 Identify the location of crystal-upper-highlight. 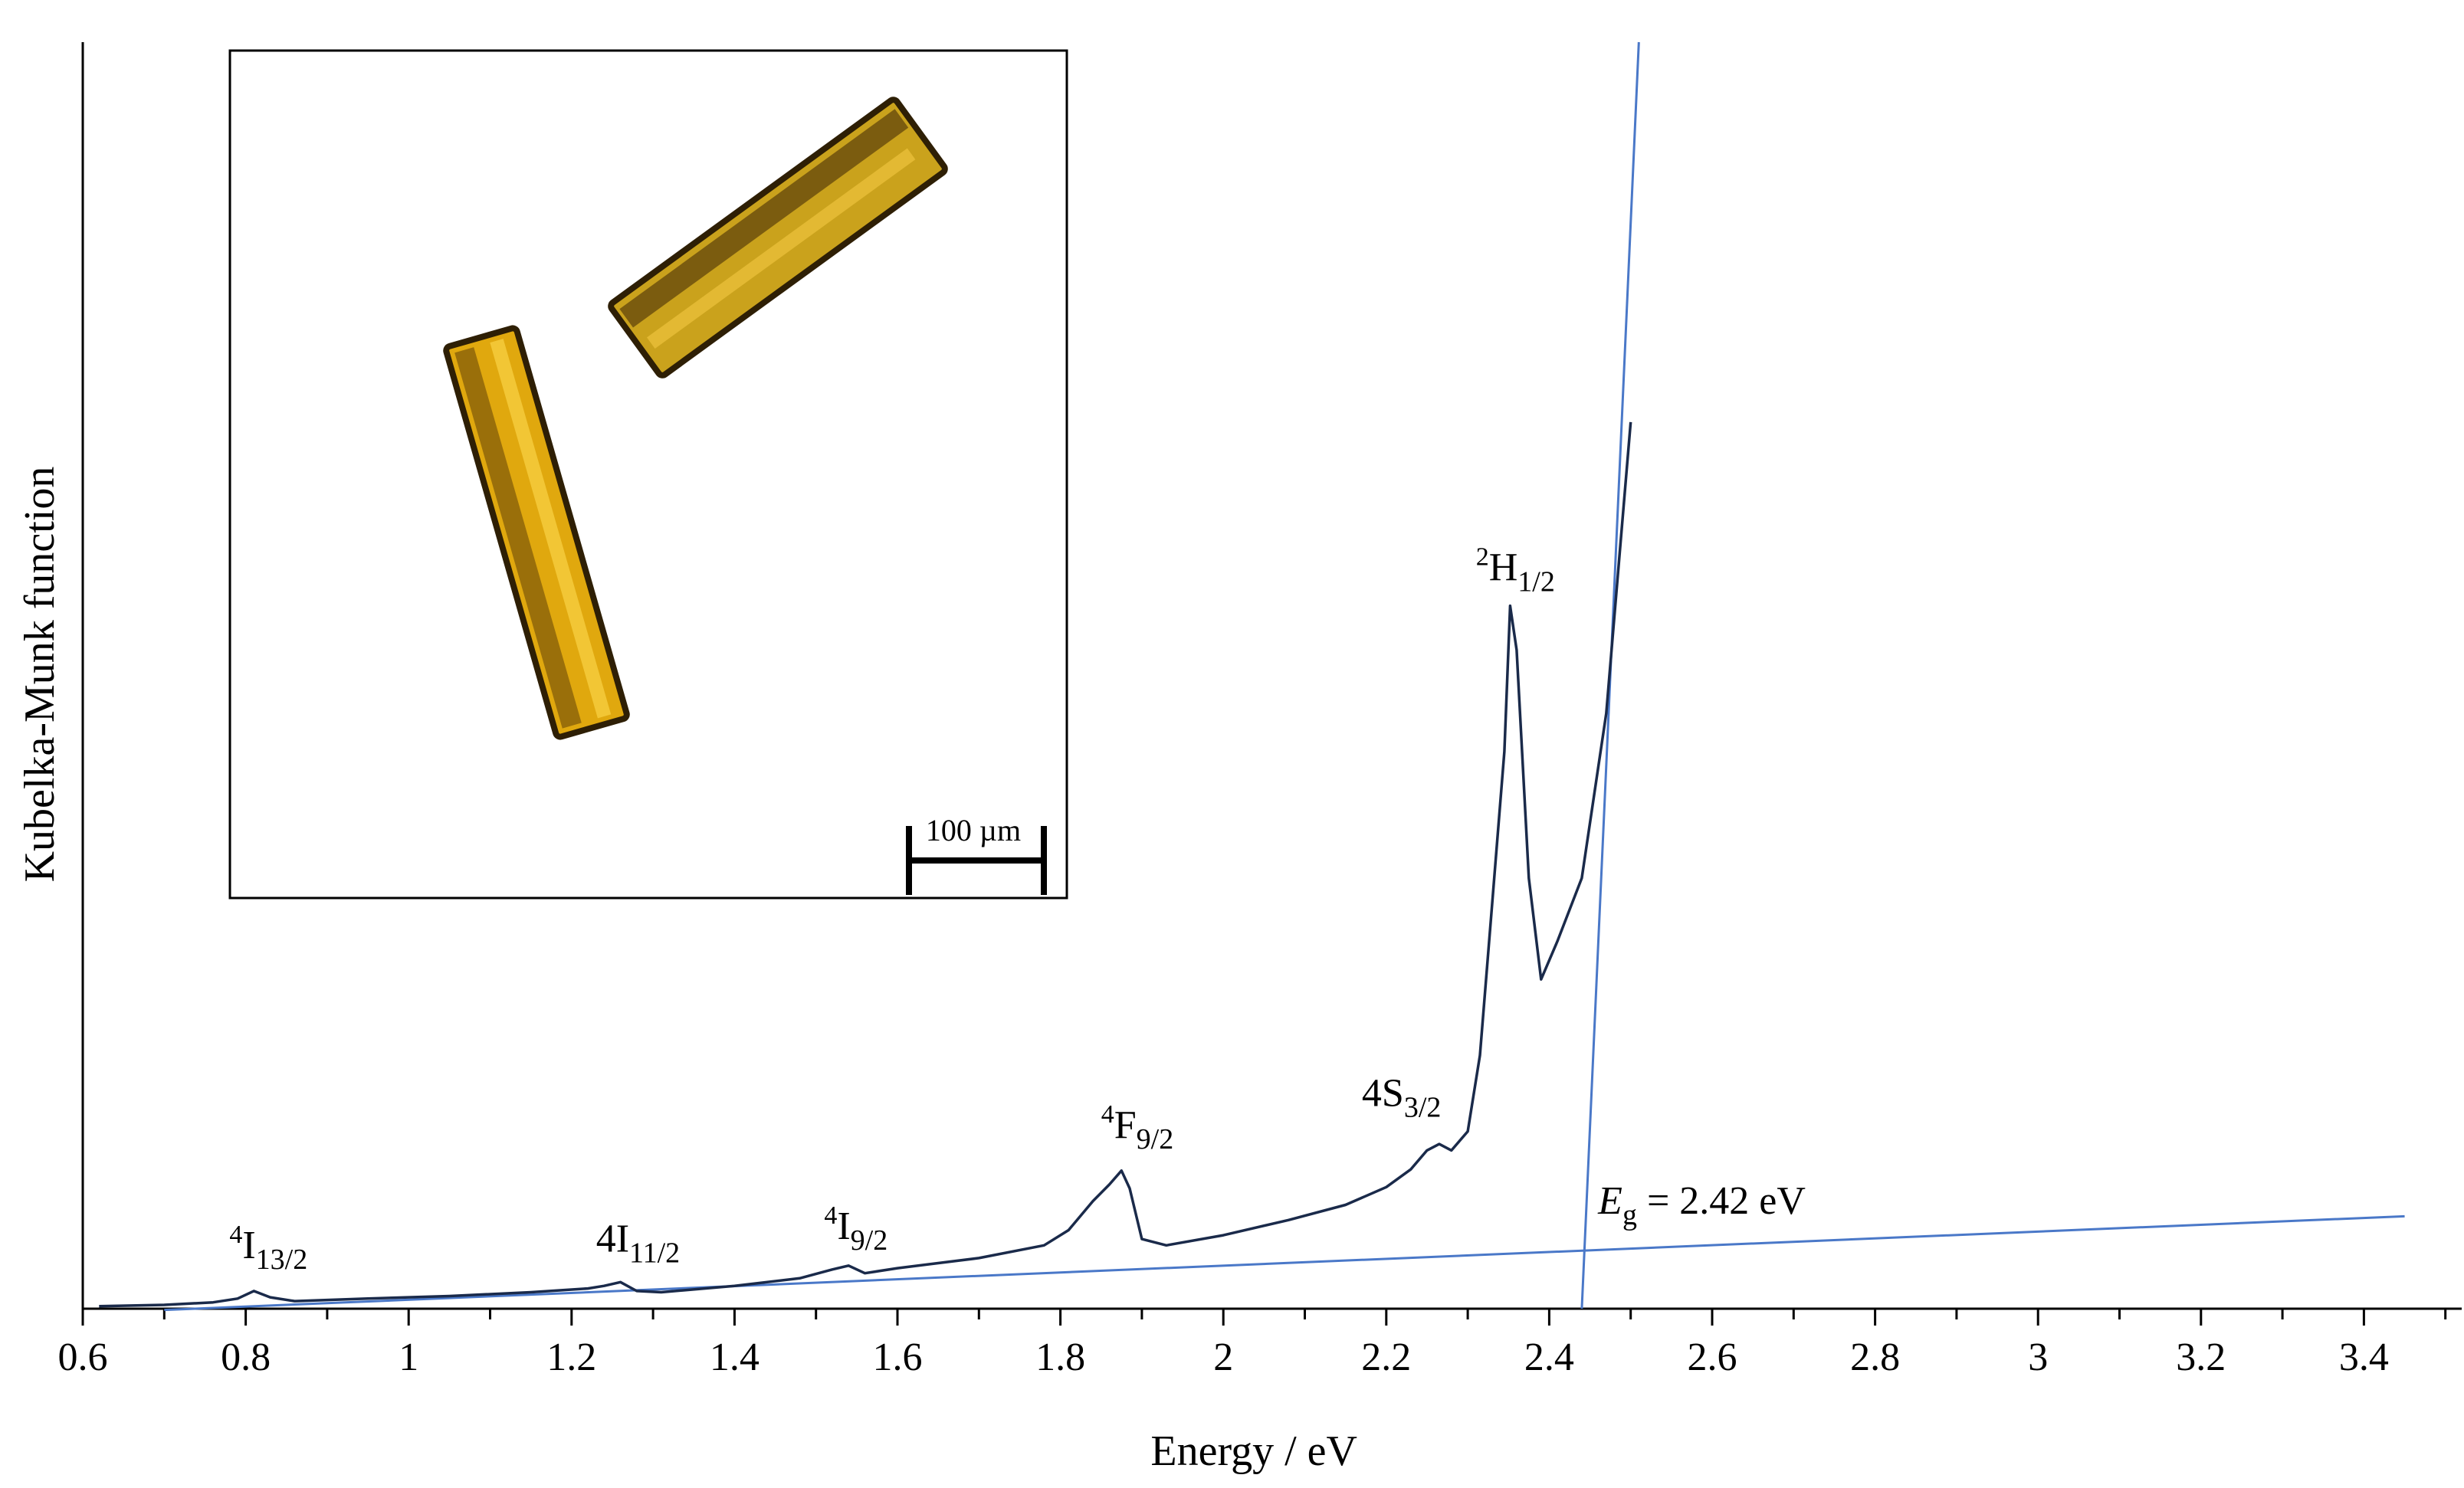
(781, 248).